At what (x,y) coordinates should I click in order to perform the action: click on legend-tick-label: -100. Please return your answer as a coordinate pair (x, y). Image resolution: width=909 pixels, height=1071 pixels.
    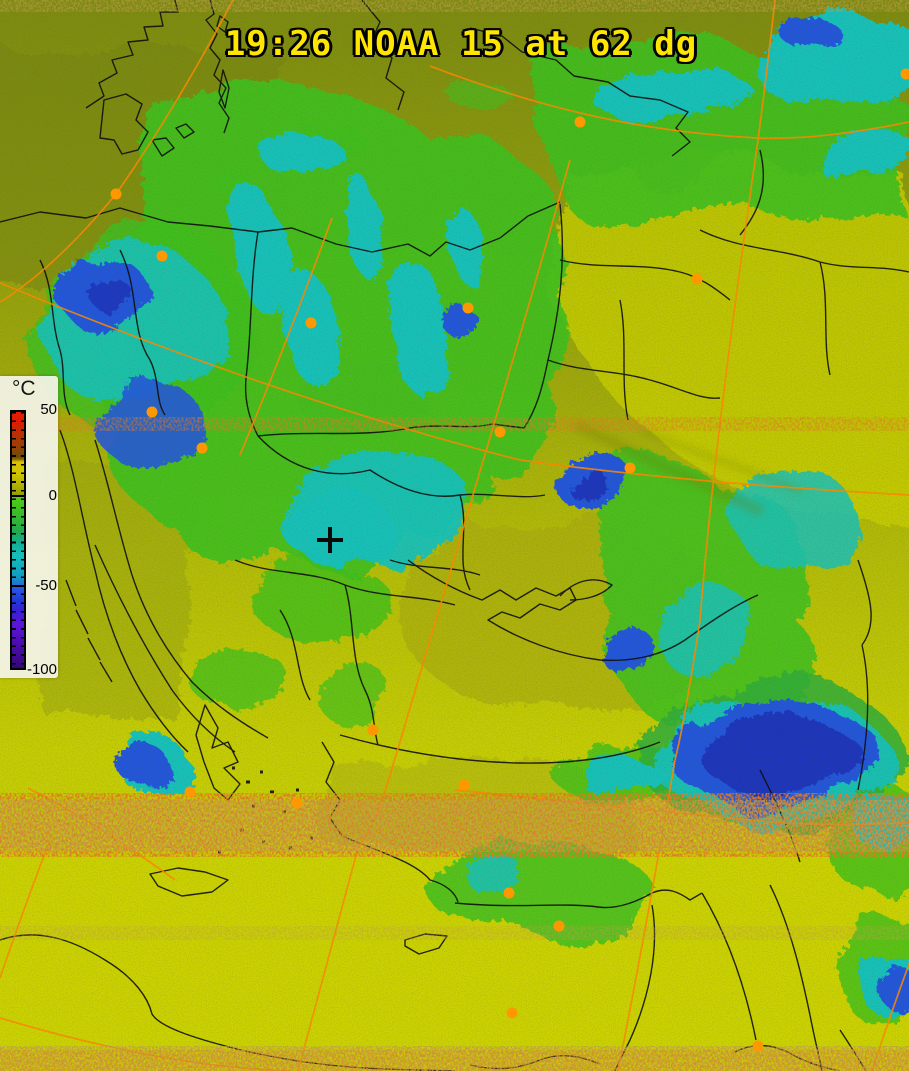
    Looking at the image, I should click on (41, 669).